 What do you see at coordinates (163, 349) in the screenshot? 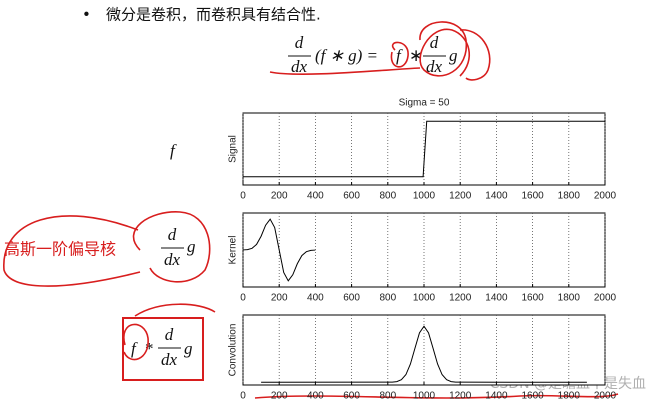
I see `red-box` at bounding box center [163, 349].